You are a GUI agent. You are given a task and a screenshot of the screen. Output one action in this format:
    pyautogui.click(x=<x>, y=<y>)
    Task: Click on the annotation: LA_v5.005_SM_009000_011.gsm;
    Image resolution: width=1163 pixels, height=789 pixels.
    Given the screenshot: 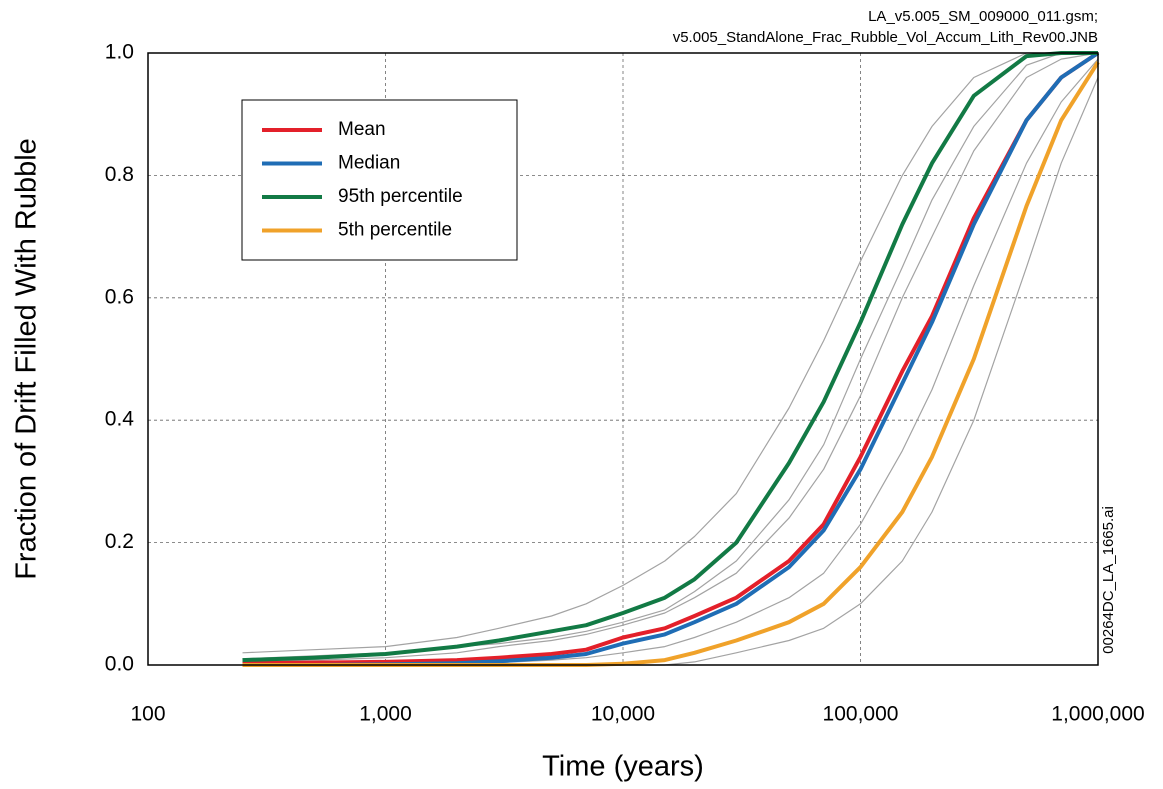 What is the action you would take?
    pyautogui.click(x=983, y=16)
    